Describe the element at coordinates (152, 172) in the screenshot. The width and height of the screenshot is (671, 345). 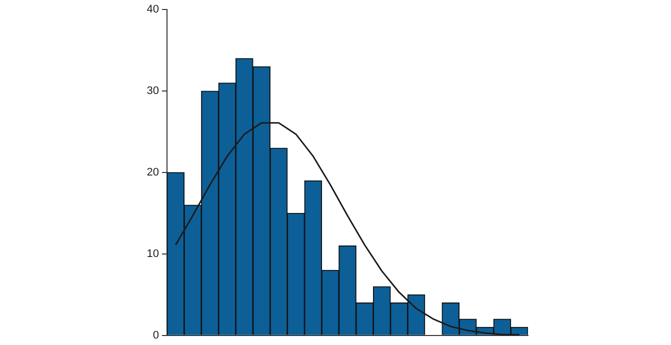
I see `y-tick-label: 20` at that location.